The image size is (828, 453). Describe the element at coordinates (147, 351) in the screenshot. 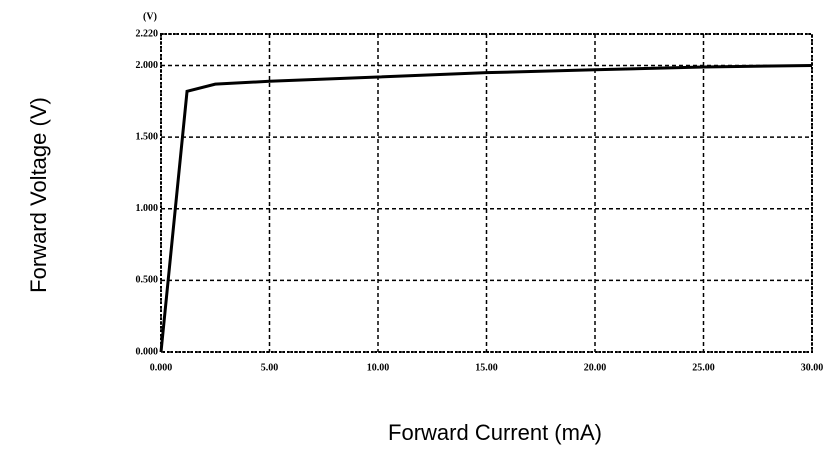

I see `y-tick-label: 0.000` at that location.